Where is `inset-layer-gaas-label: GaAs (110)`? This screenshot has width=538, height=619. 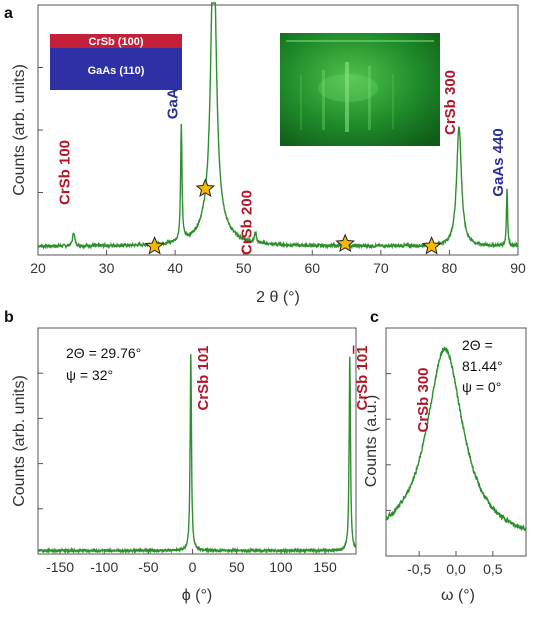 inset-layer-gaas-label: GaAs (110) is located at coordinates (116, 71).